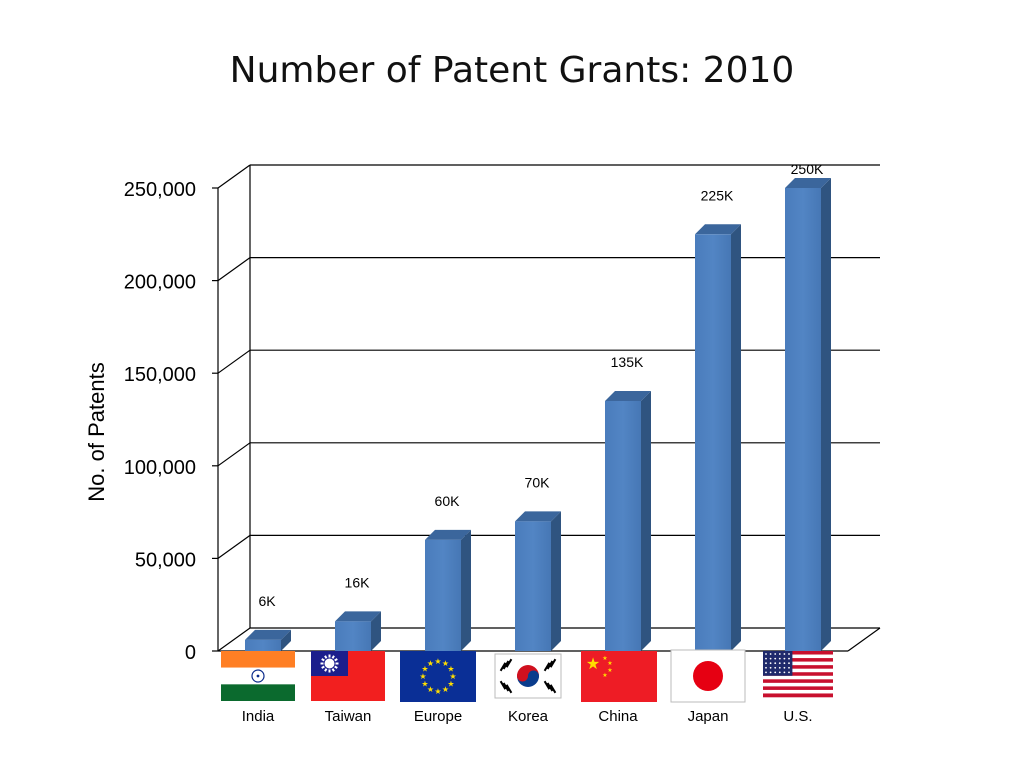 This screenshot has width=1024, height=768. What do you see at coordinates (807, 169) in the screenshot?
I see `data-label: 250K` at bounding box center [807, 169].